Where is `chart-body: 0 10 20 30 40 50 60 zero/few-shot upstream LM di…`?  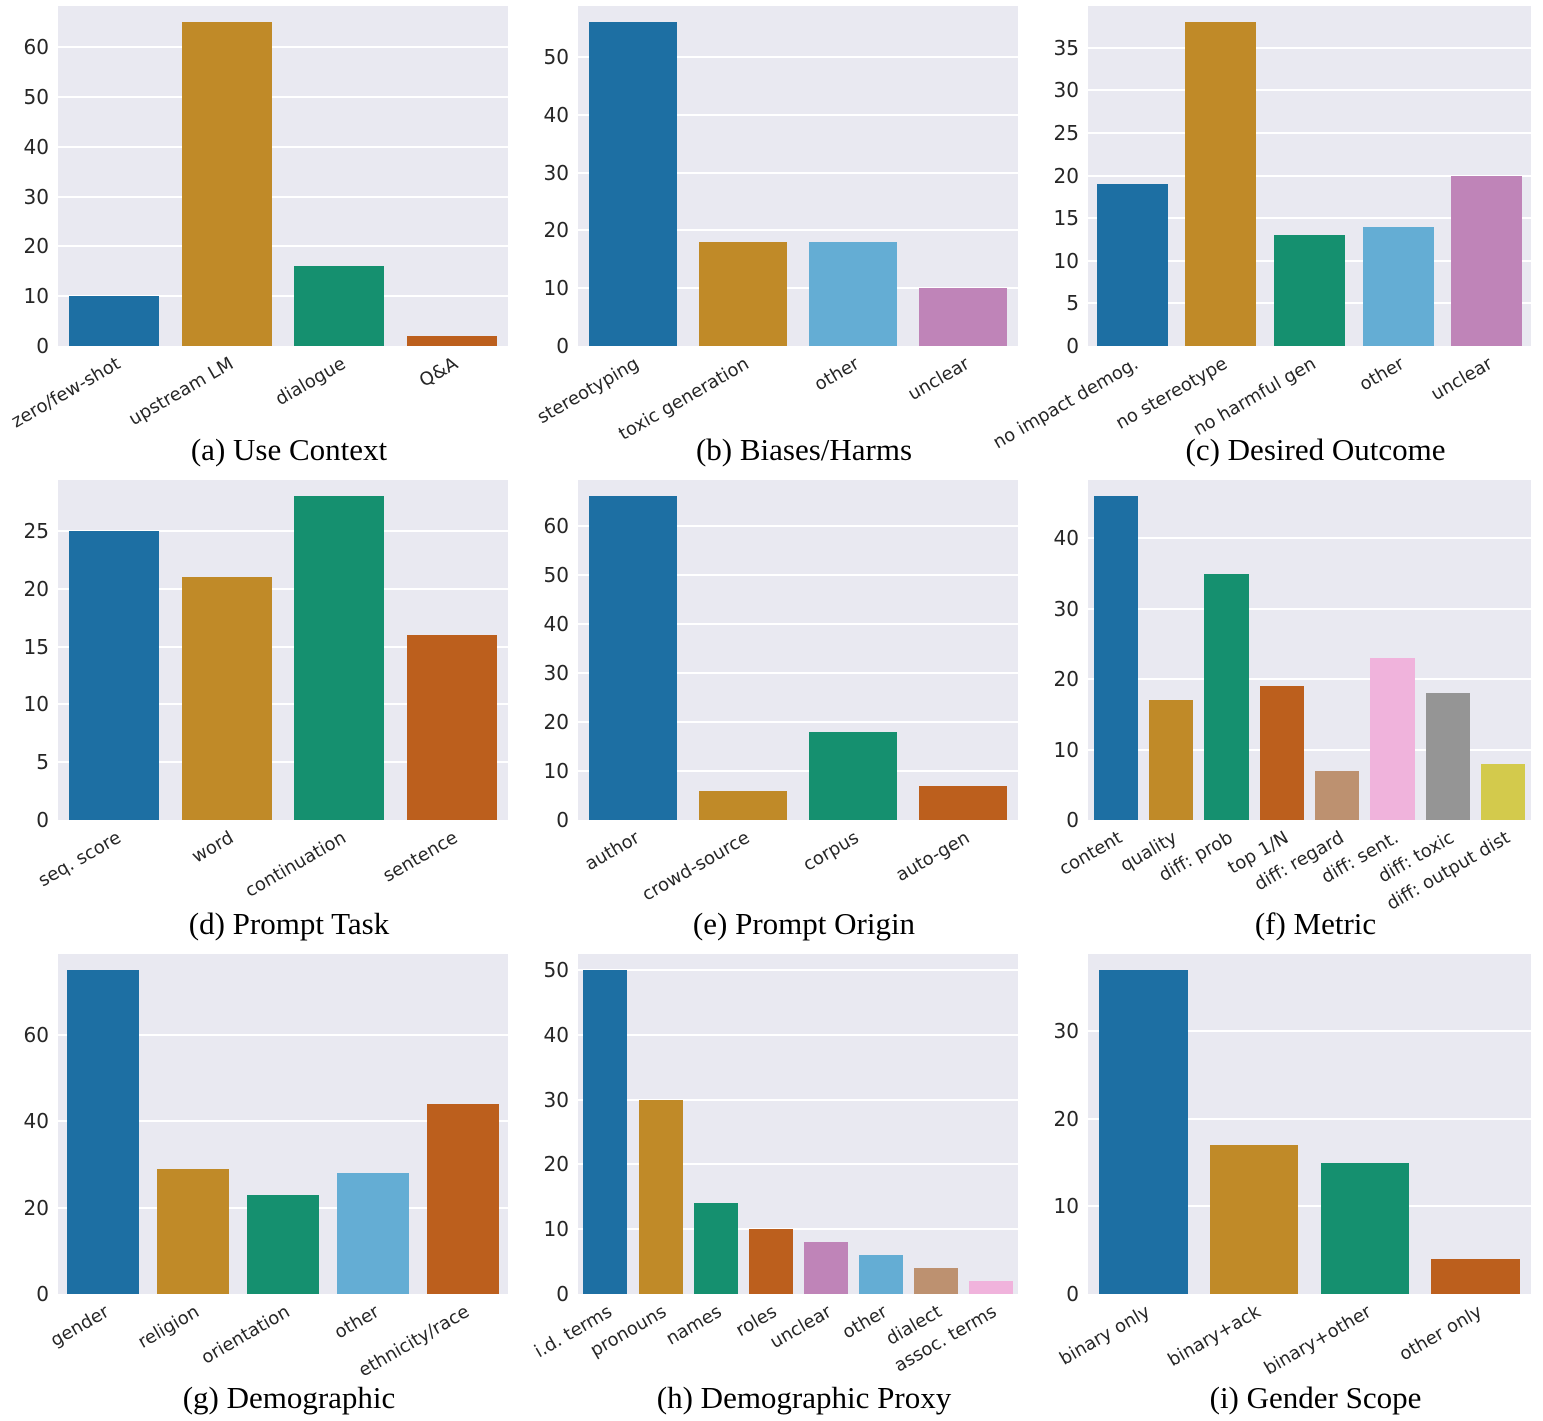 chart-body: 0 10 20 30 40 50 60 zero/few-shot upstream LM di… is located at coordinates (260, 219).